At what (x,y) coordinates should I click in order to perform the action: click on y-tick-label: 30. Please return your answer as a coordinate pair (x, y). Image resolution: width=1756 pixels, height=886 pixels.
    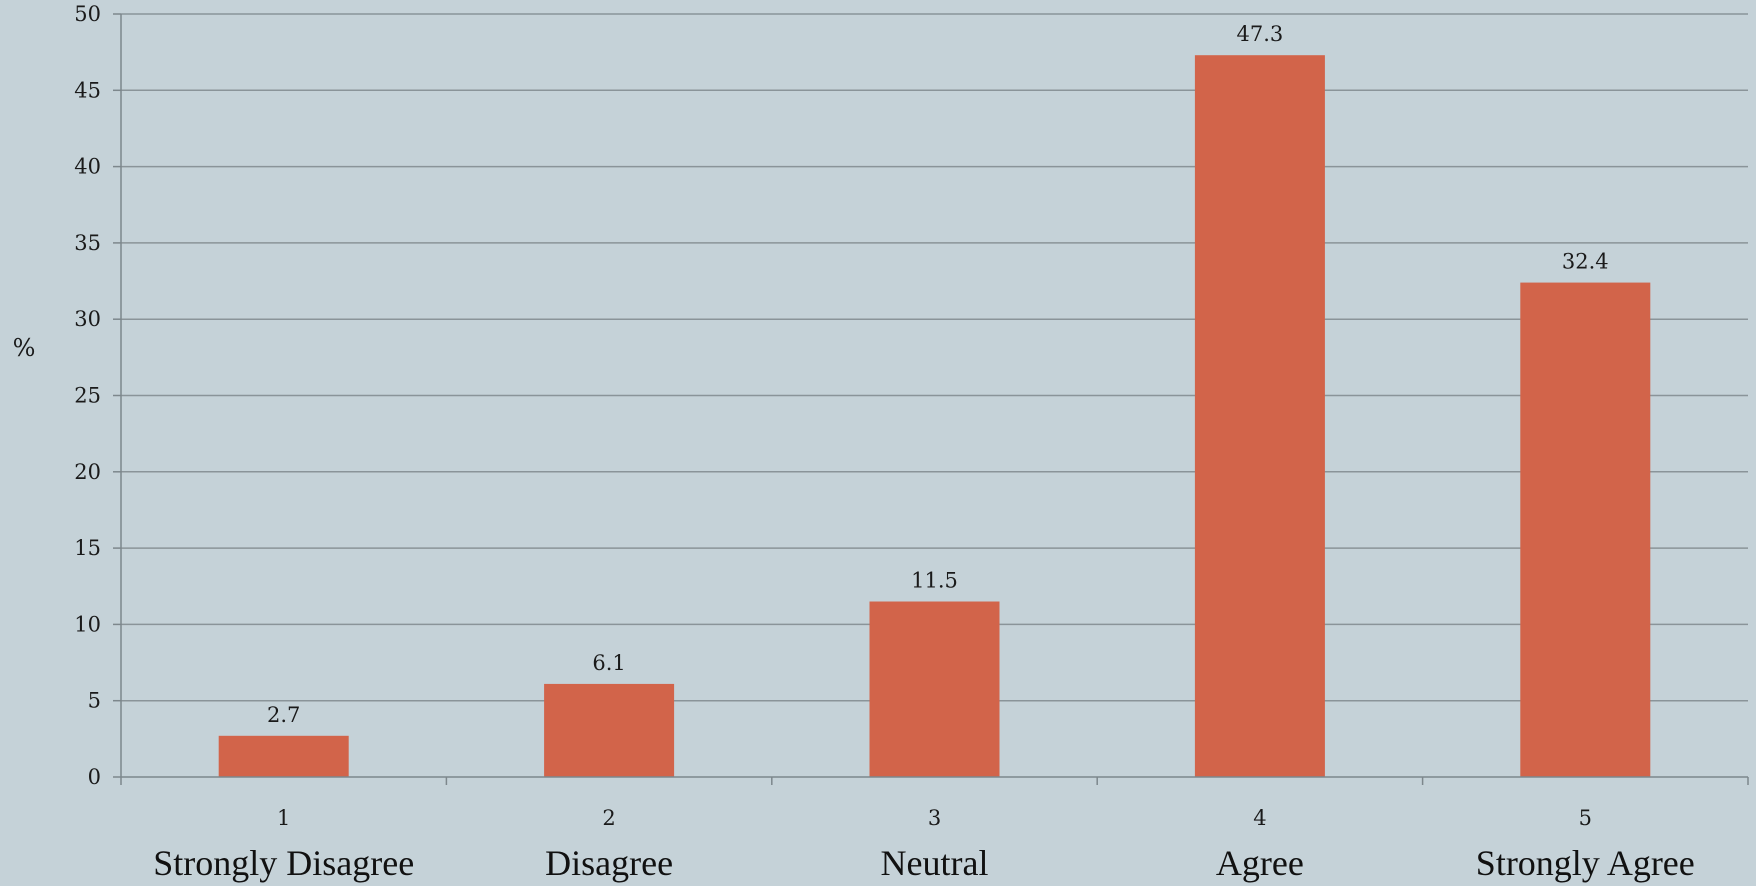
    Looking at the image, I should click on (87, 319).